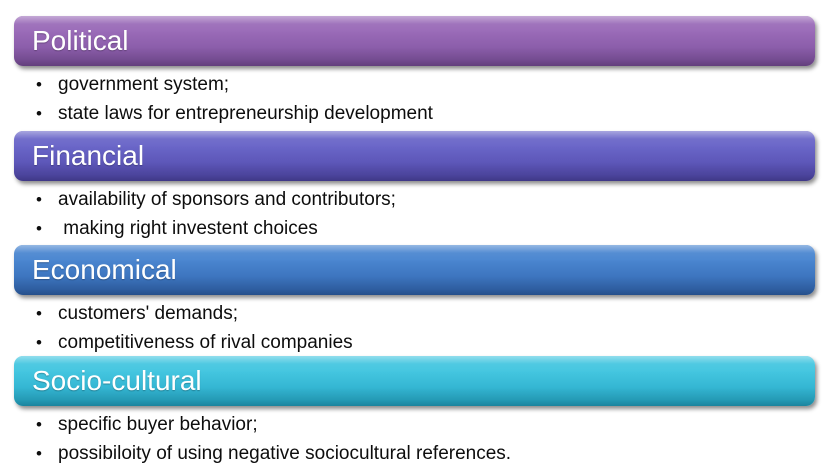 Image resolution: width=831 pixels, height=476 pixels. Describe the element at coordinates (158, 424) in the screenshot. I see `list-item-text: specific buyer behavior;` at that location.